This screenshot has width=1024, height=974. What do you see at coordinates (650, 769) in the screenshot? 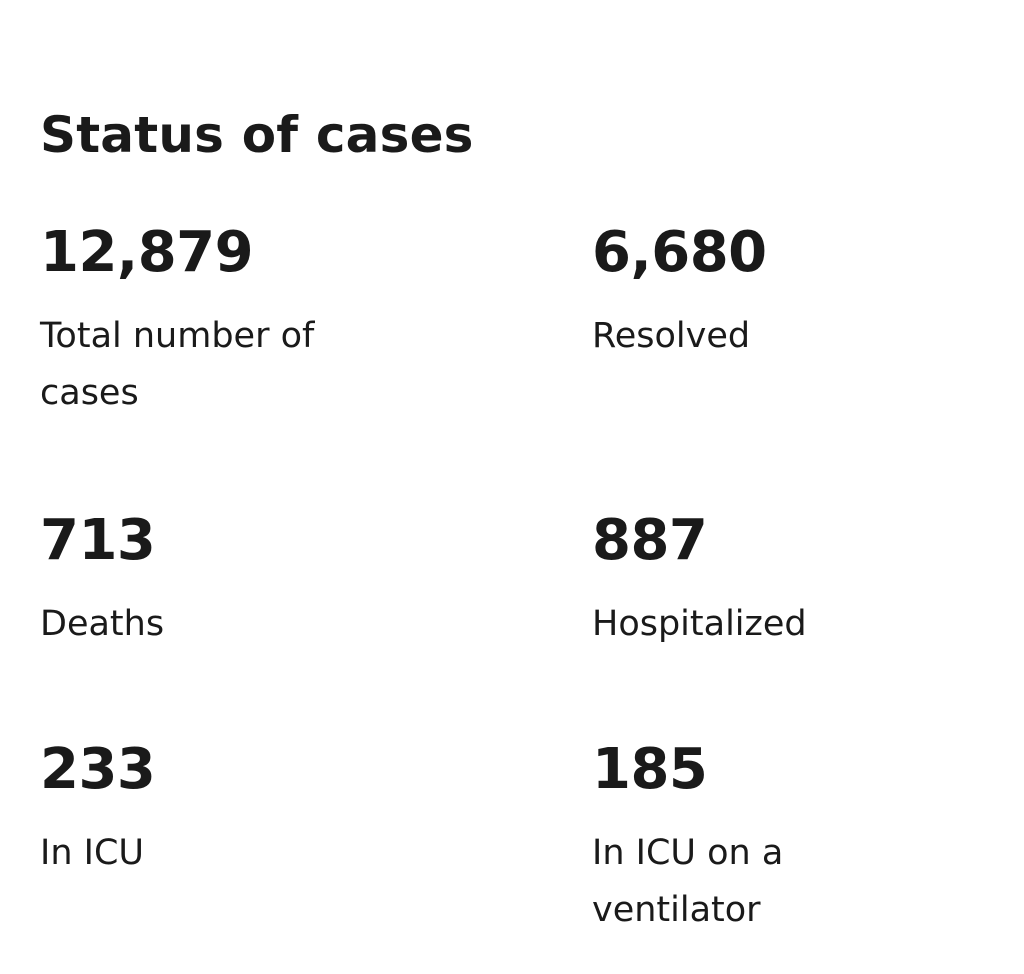
I see `stat-value: 185` at bounding box center [650, 769].